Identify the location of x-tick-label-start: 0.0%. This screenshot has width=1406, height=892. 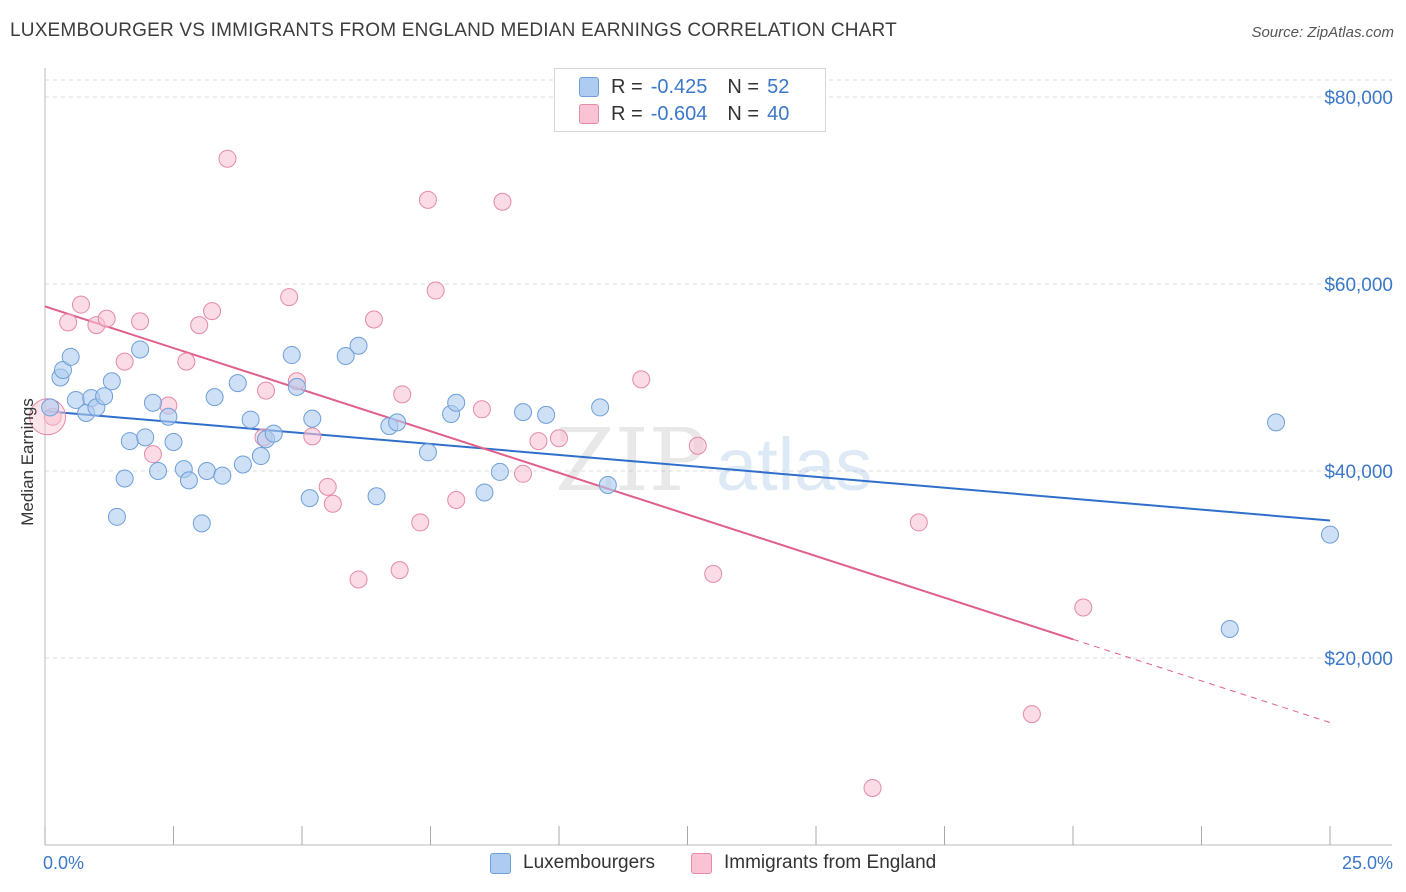
(63, 863).